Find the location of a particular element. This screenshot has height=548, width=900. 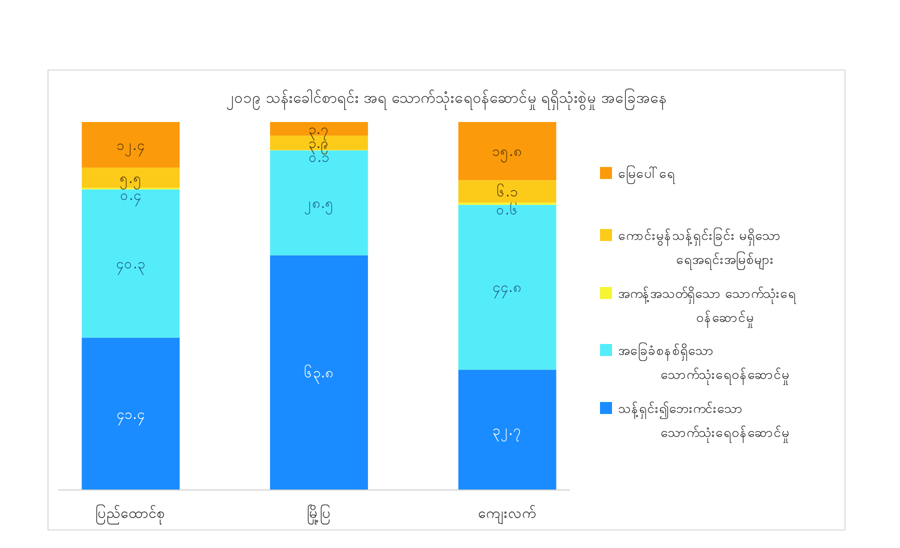

legend-label: အကန့်အသတ်ရှိသော သောက်သုံးရေ ဝန်ဆောင်မှု is located at coordinates (707, 307).